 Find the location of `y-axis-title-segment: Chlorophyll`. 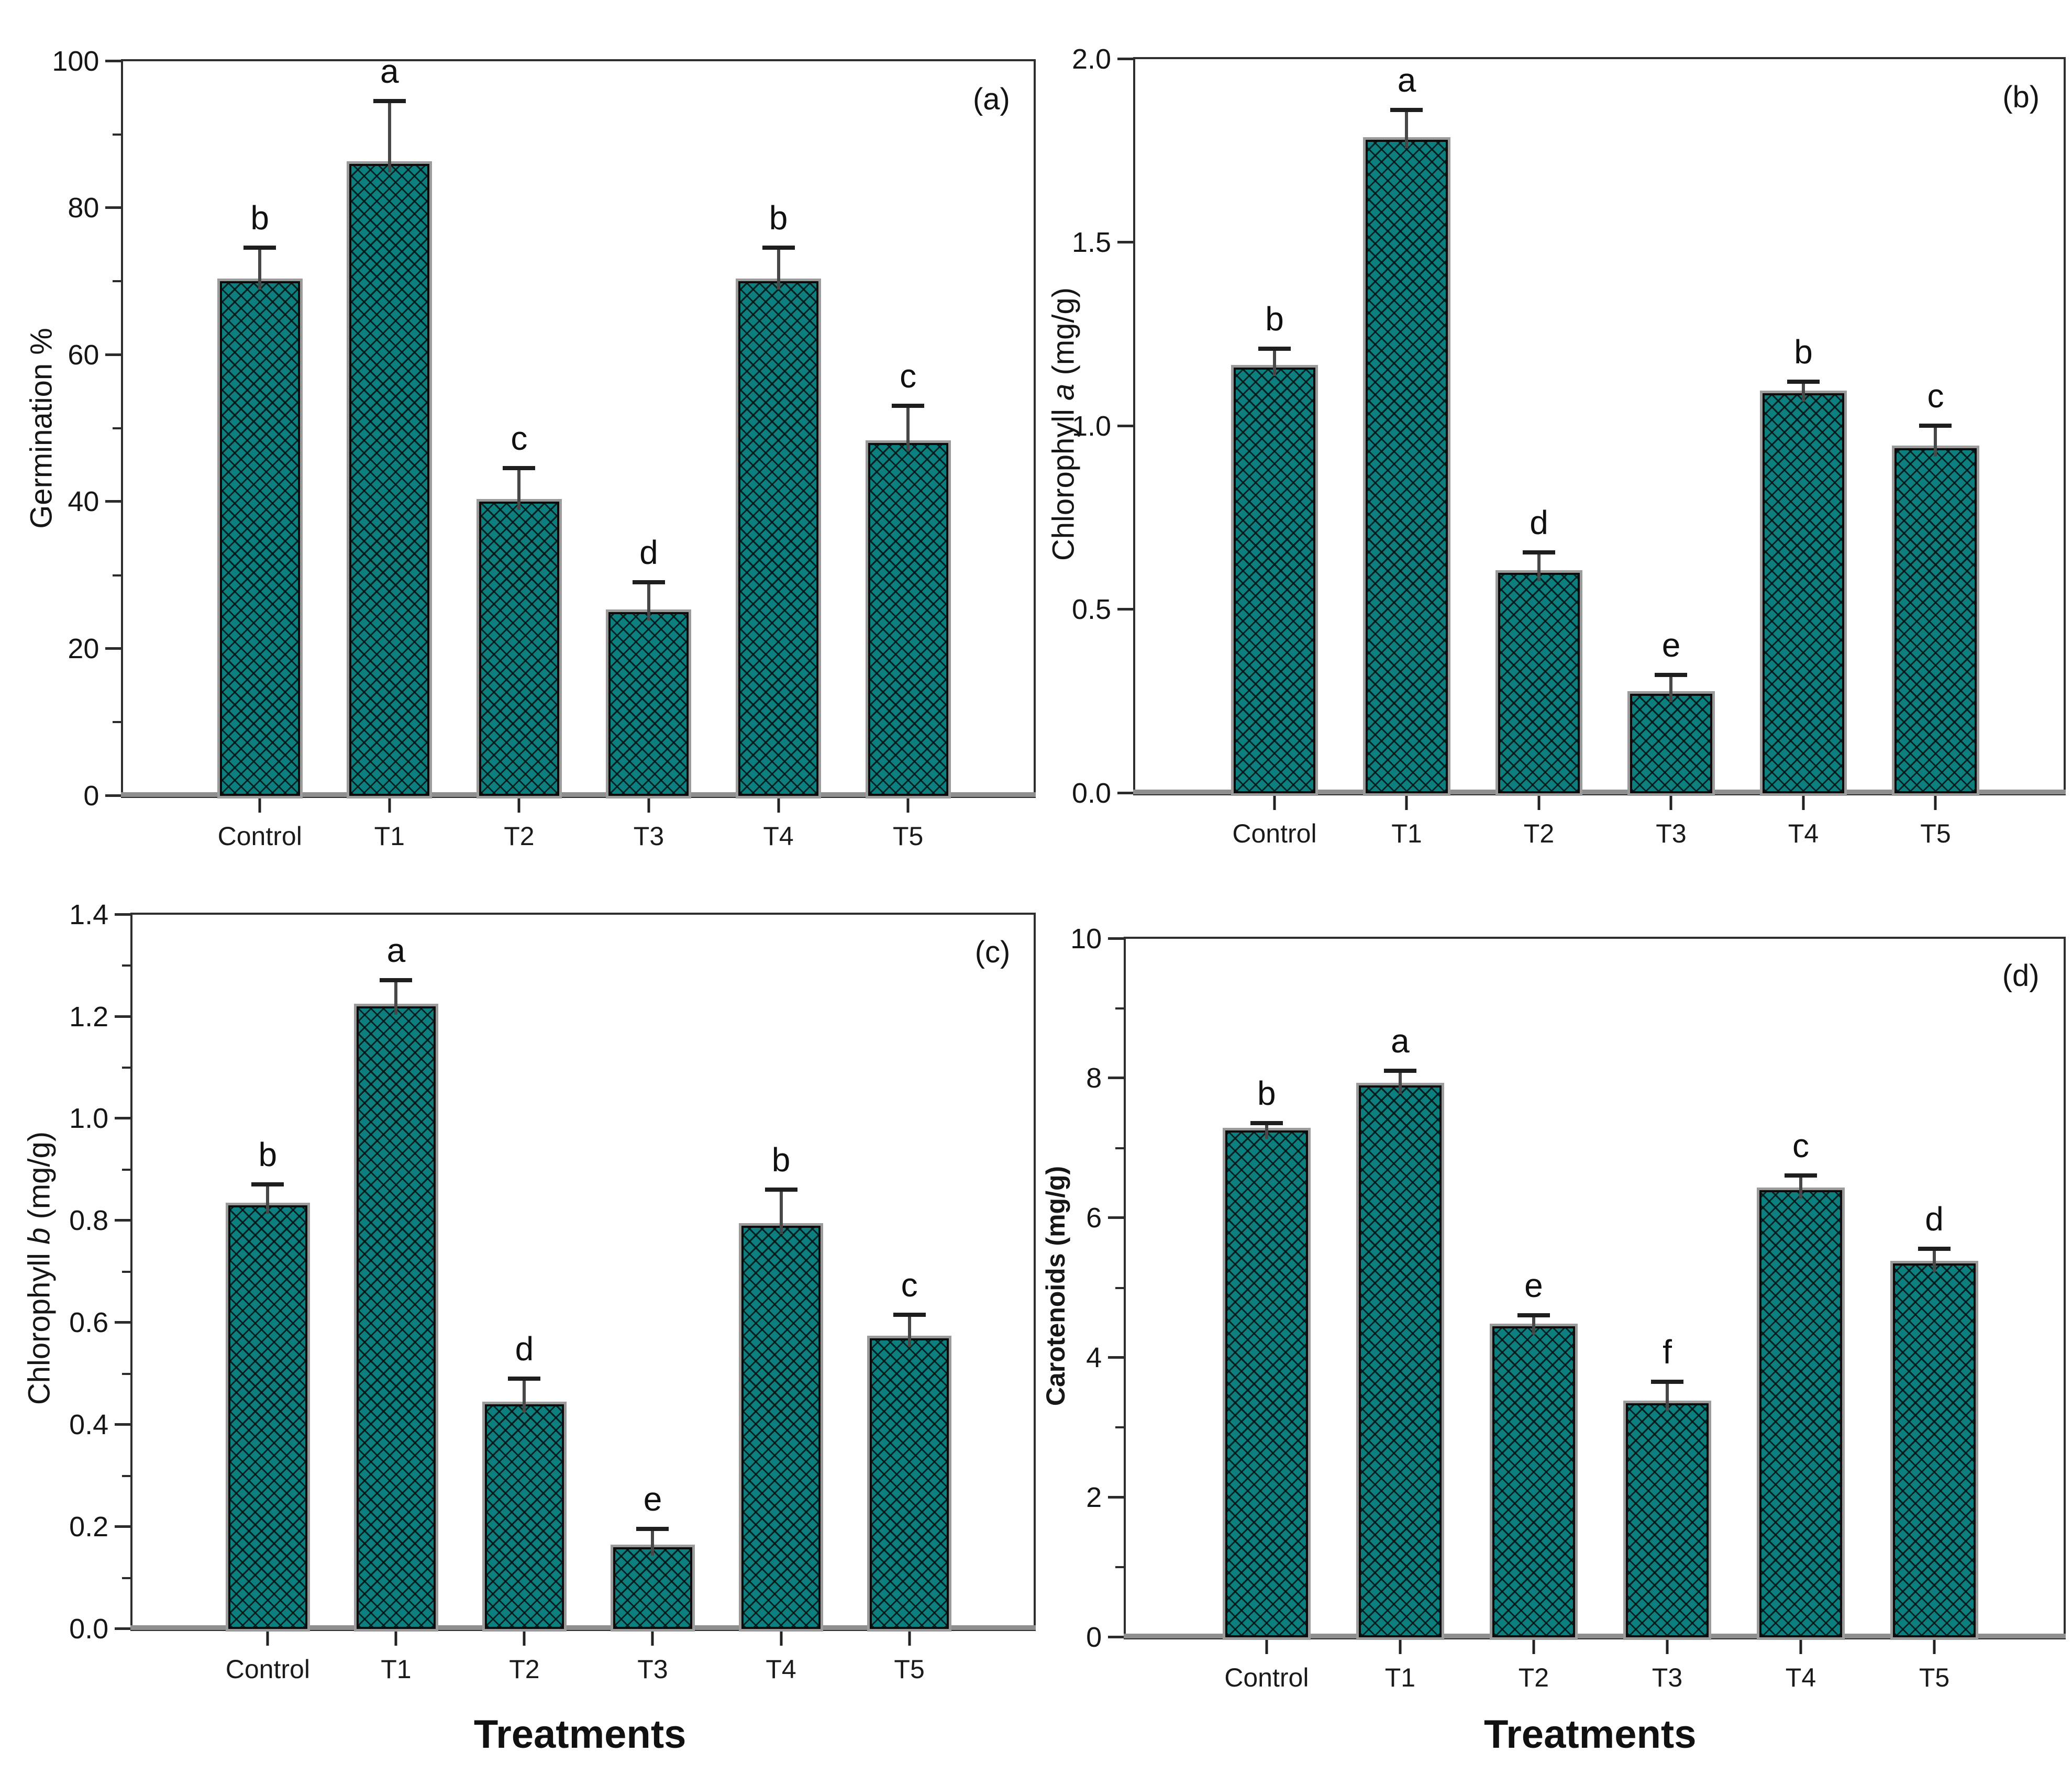

y-axis-title-segment: Chlorophyll is located at coordinates (1063, 480).